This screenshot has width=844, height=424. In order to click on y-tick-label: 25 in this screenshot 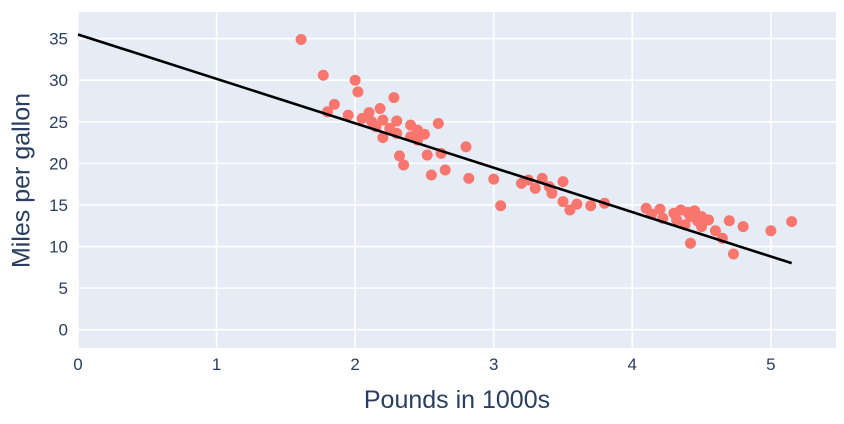, I will do `click(58, 122)`.